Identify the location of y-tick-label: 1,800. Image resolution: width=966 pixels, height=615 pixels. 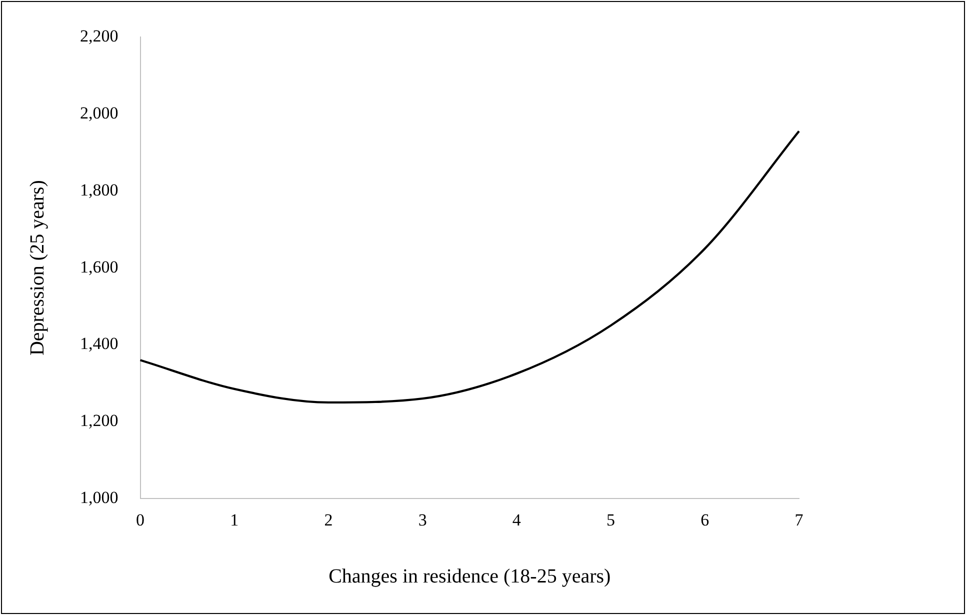
(99, 190).